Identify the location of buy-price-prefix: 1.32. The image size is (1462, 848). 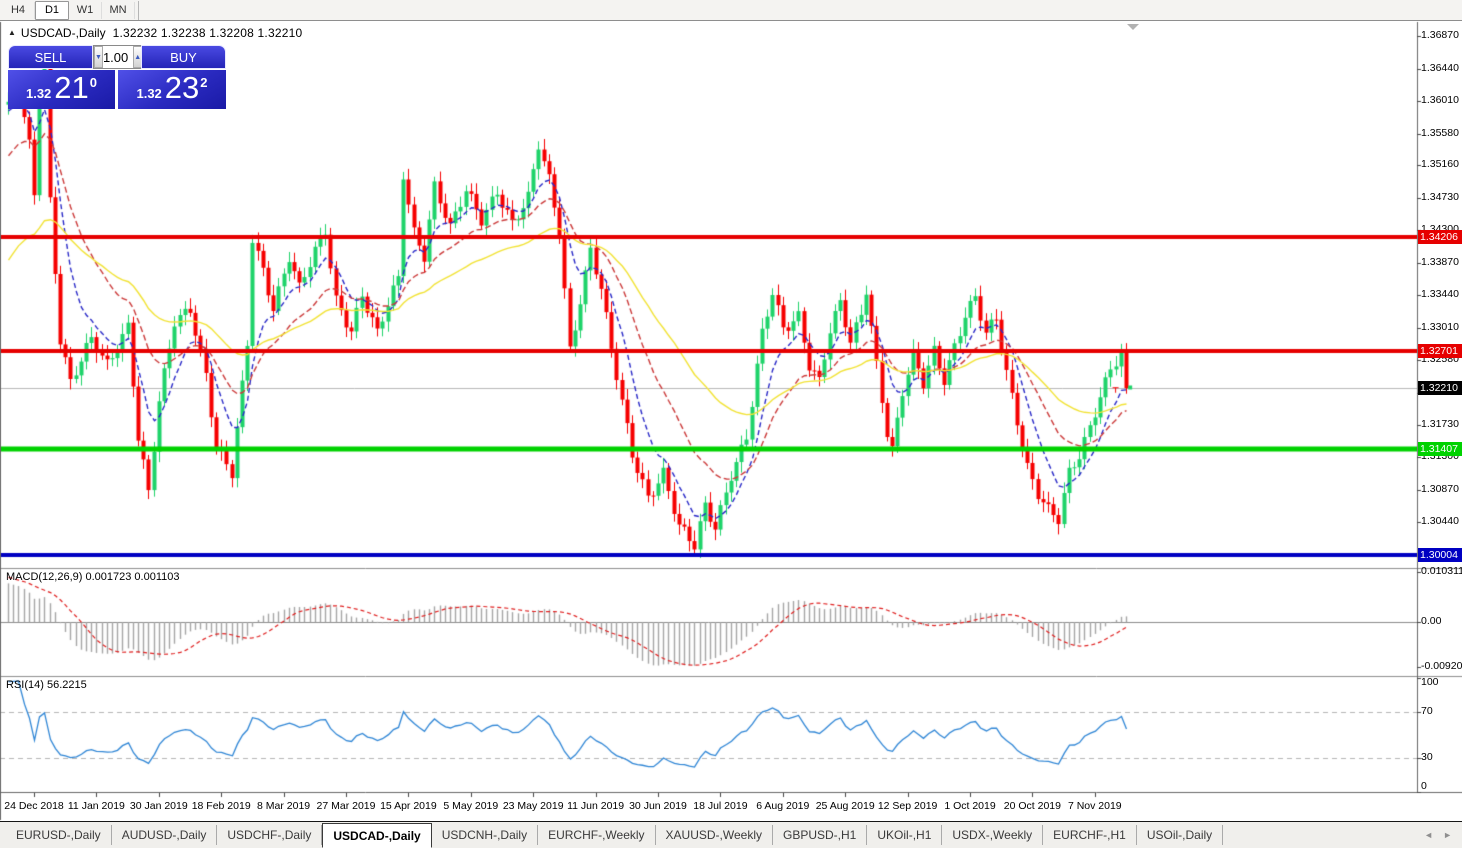
(149, 93).